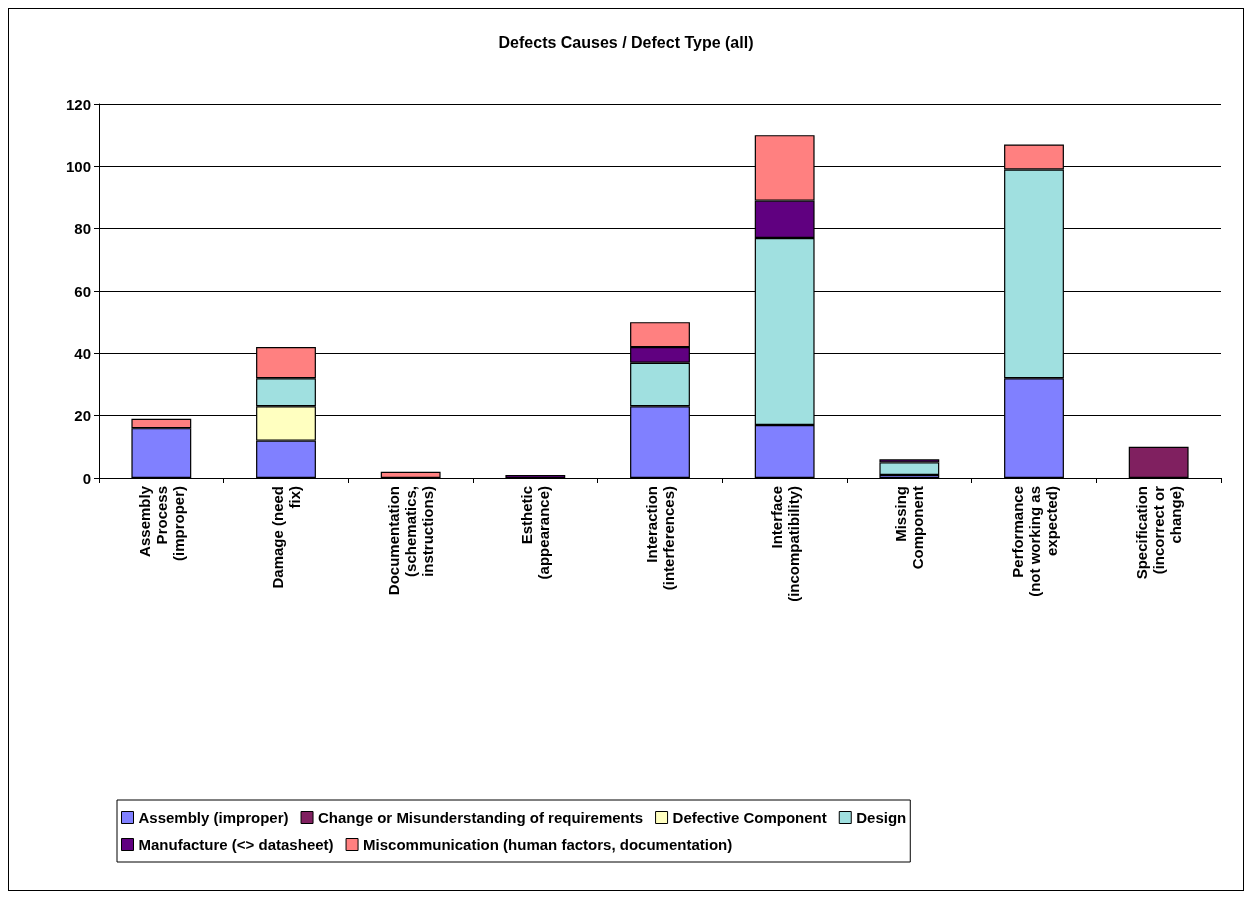  What do you see at coordinates (86, 478) in the screenshot?
I see `y-tick-label: 0` at bounding box center [86, 478].